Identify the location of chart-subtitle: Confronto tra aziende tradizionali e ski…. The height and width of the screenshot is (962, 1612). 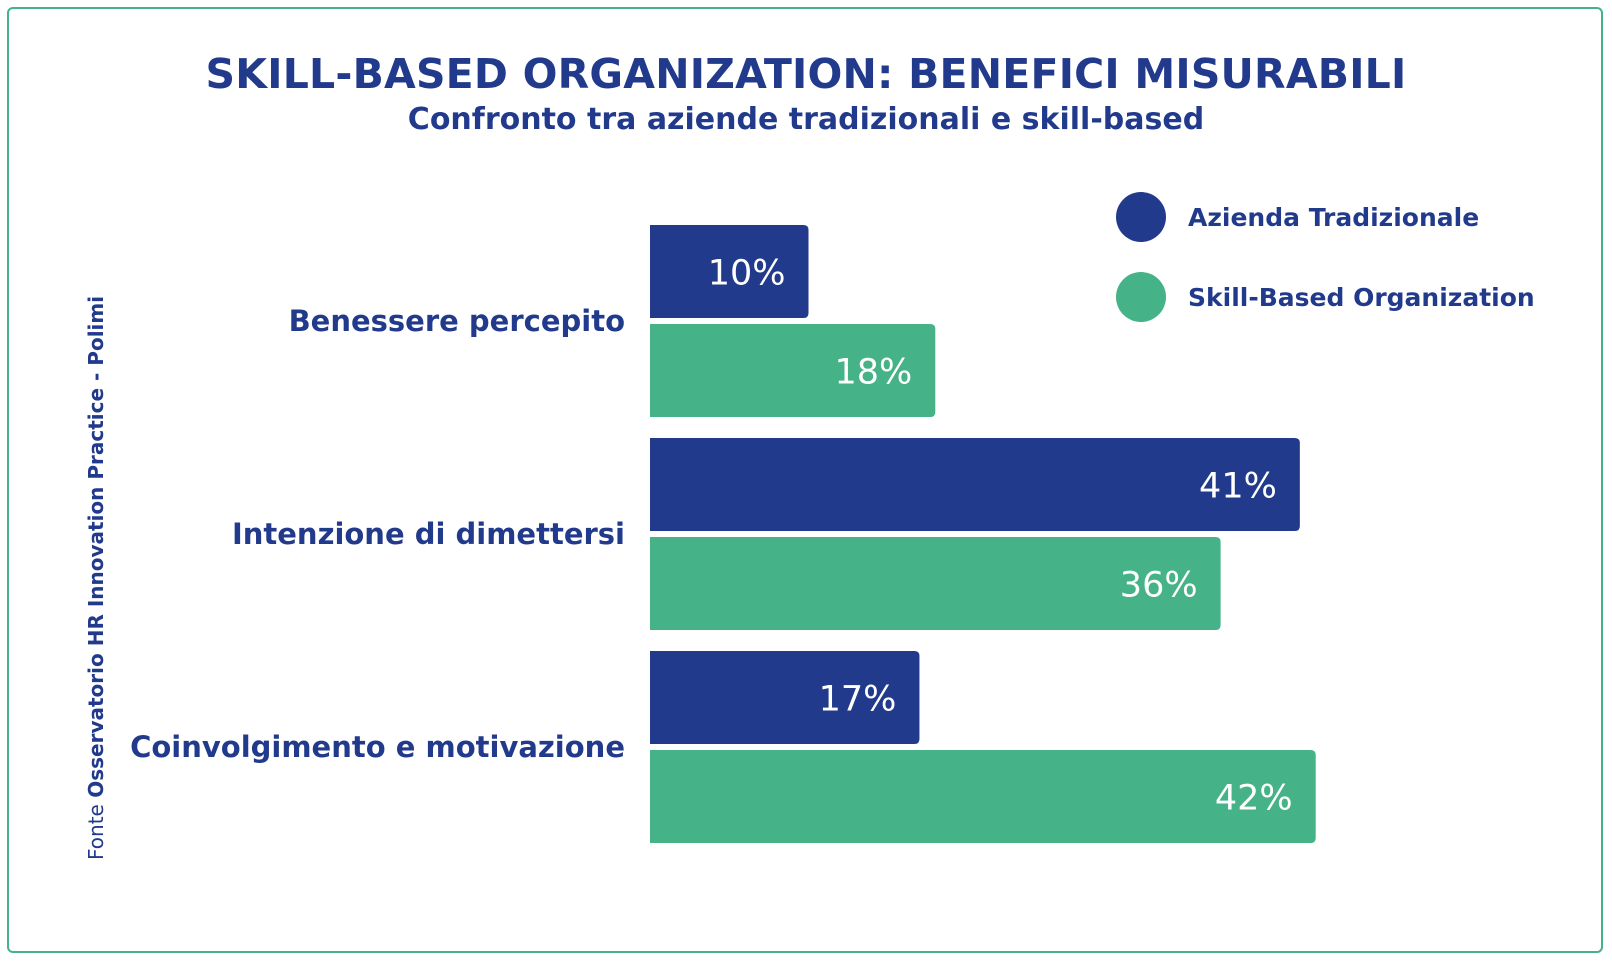
(806, 119).